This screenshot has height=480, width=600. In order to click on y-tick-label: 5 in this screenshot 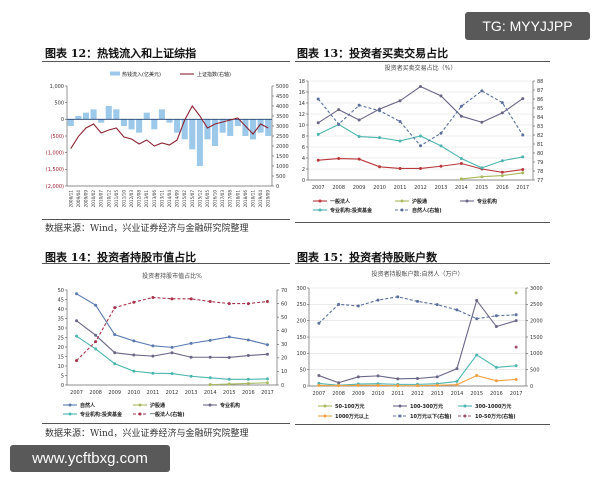, I will do `click(62, 376)`.